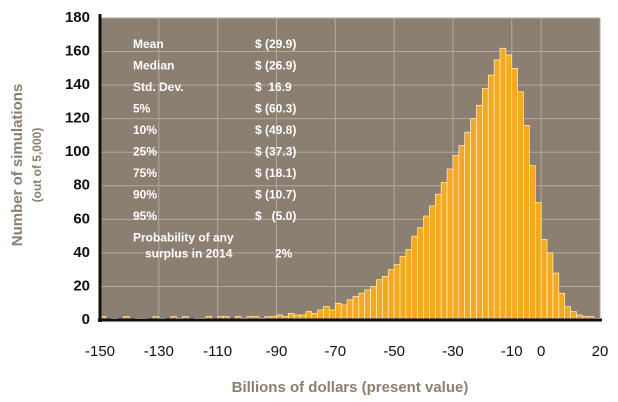 This screenshot has width=618, height=402. I want to click on y-tick-label: 0, so click(86, 319).